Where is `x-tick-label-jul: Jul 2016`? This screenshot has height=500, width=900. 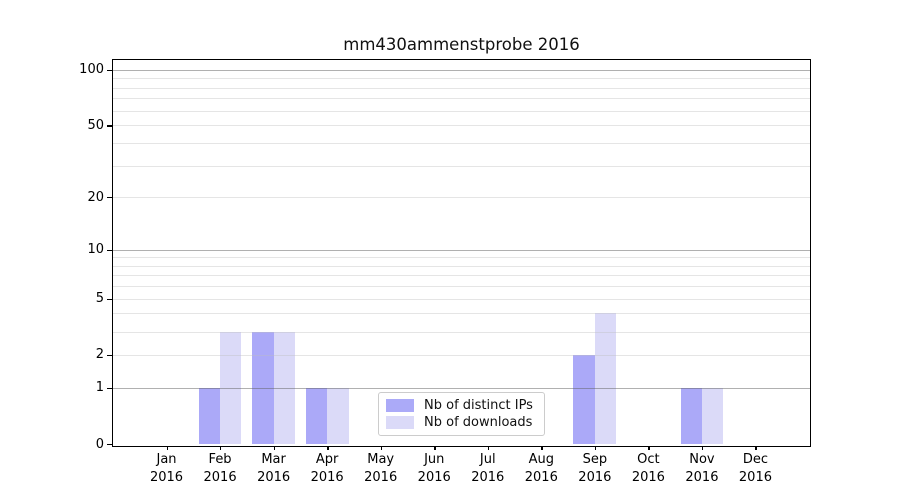
x-tick-label-jul: Jul 2016 is located at coordinates (488, 468).